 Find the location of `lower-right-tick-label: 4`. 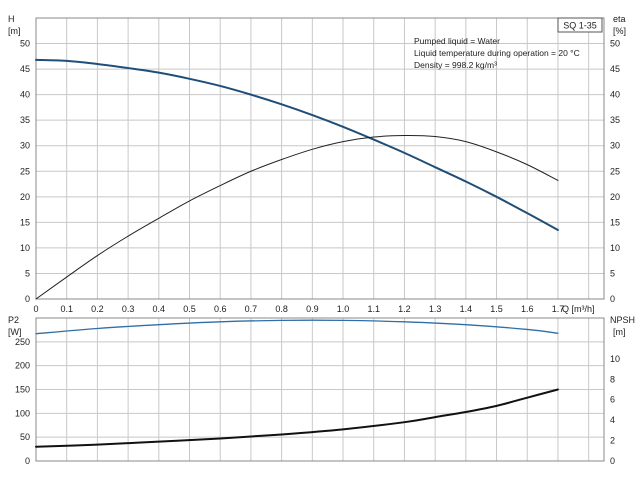

lower-right-tick-label: 4 is located at coordinates (612, 420).